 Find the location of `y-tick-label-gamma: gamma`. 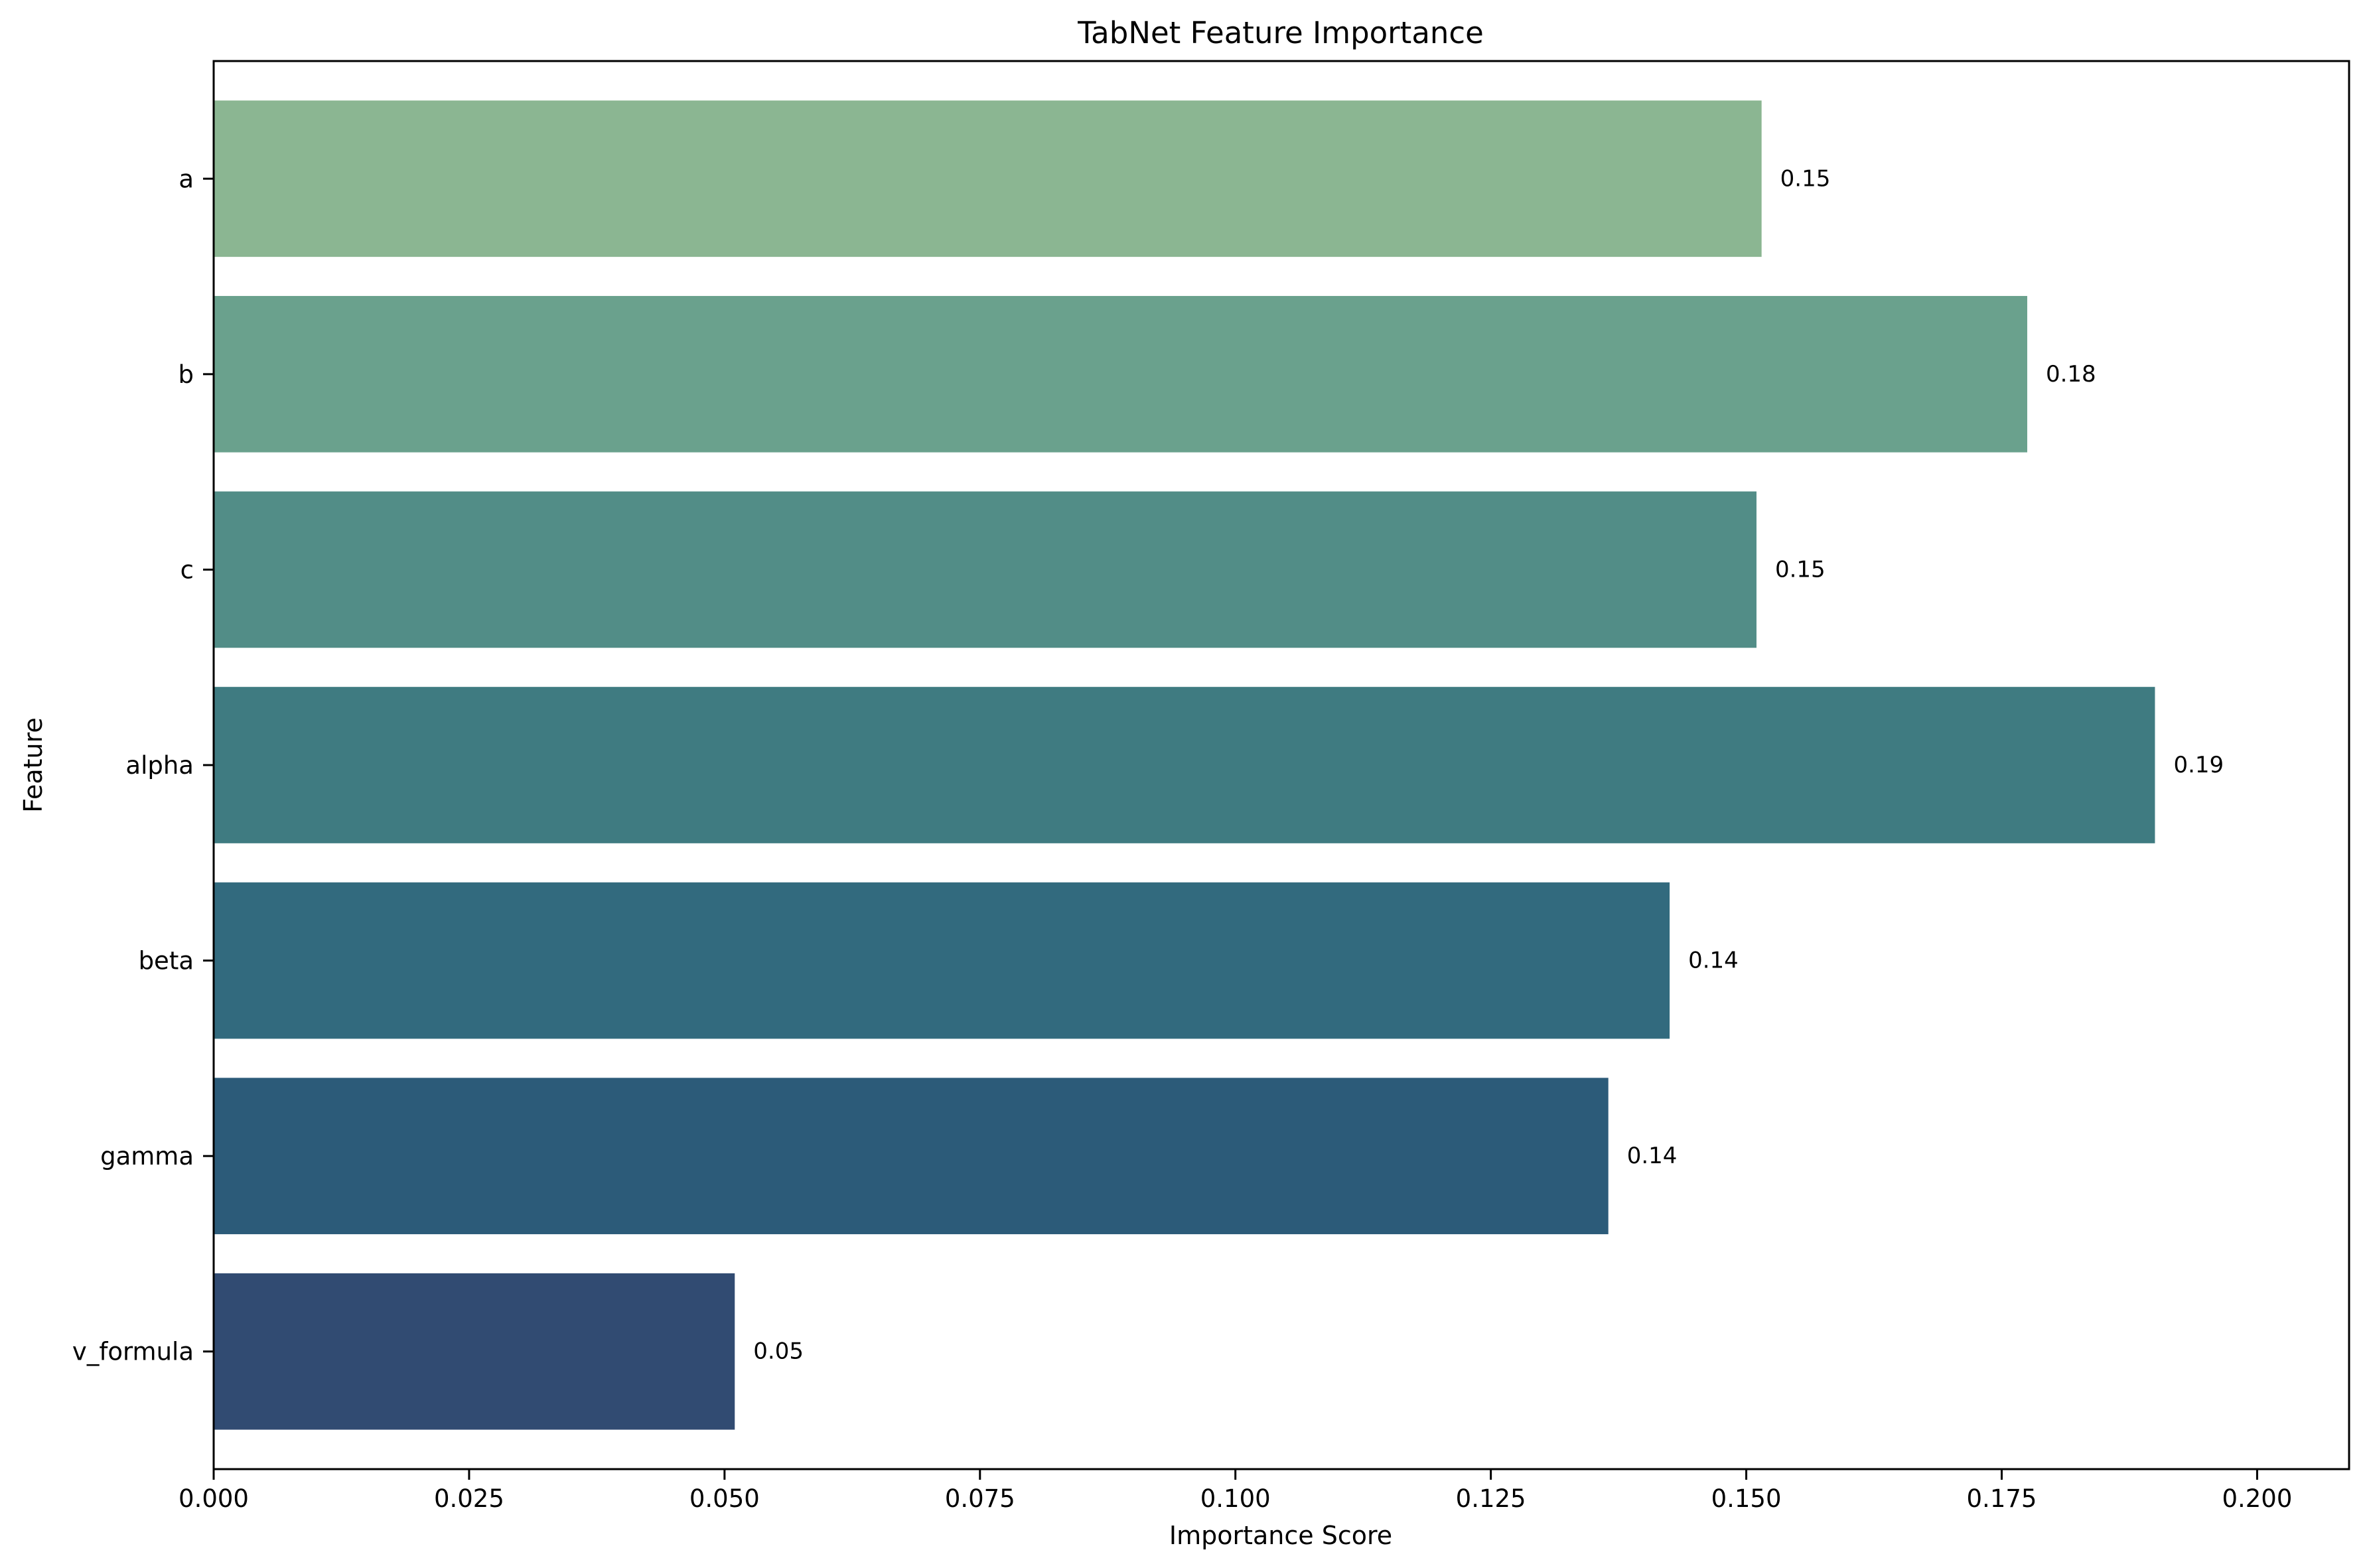

y-tick-label-gamma: gamma is located at coordinates (147, 1156).